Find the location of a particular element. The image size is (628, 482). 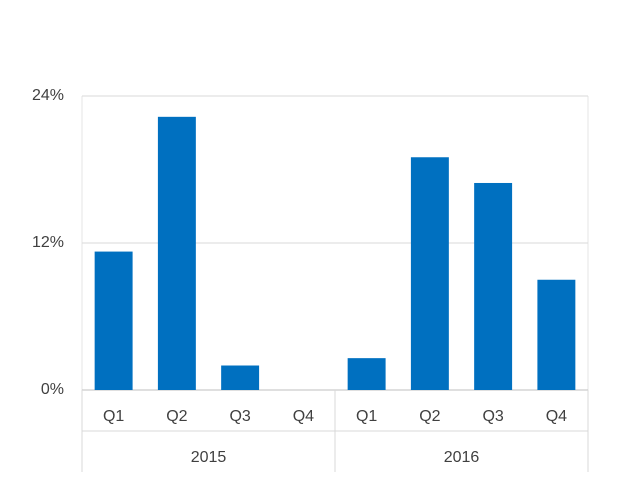

y-tick-label: 0% is located at coordinates (52, 389).